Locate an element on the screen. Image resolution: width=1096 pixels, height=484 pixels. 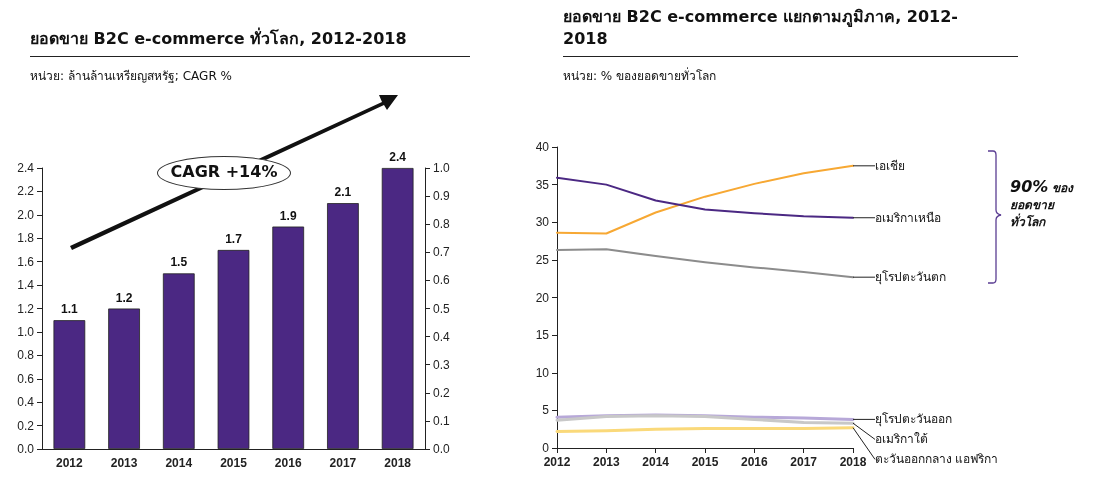
y-tick-label: 15 is located at coordinates (542, 335).